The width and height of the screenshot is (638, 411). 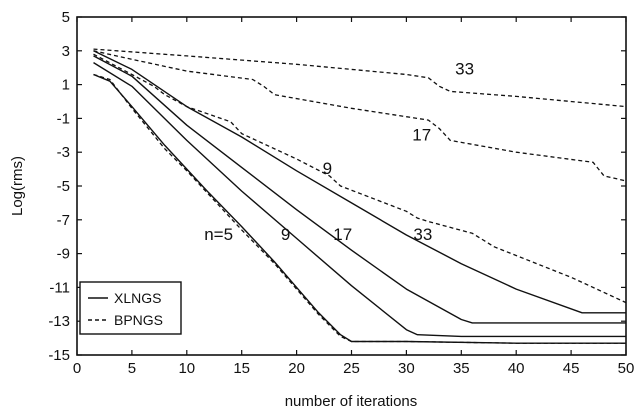 I want to click on y-tick-label: -15, so click(x=59, y=355).